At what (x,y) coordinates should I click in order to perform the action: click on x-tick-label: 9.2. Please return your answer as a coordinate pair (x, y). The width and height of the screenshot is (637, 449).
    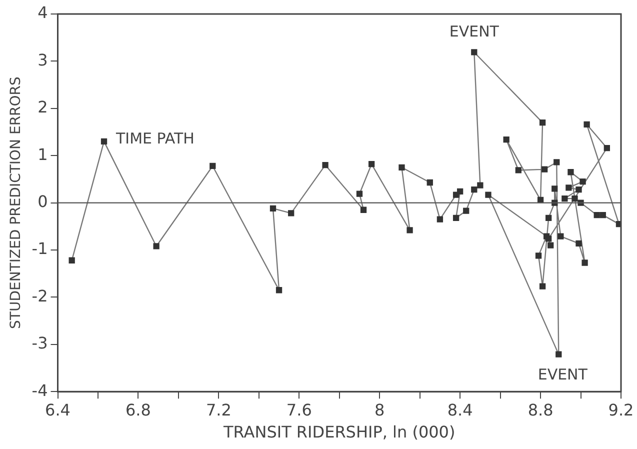
    Looking at the image, I should click on (621, 410).